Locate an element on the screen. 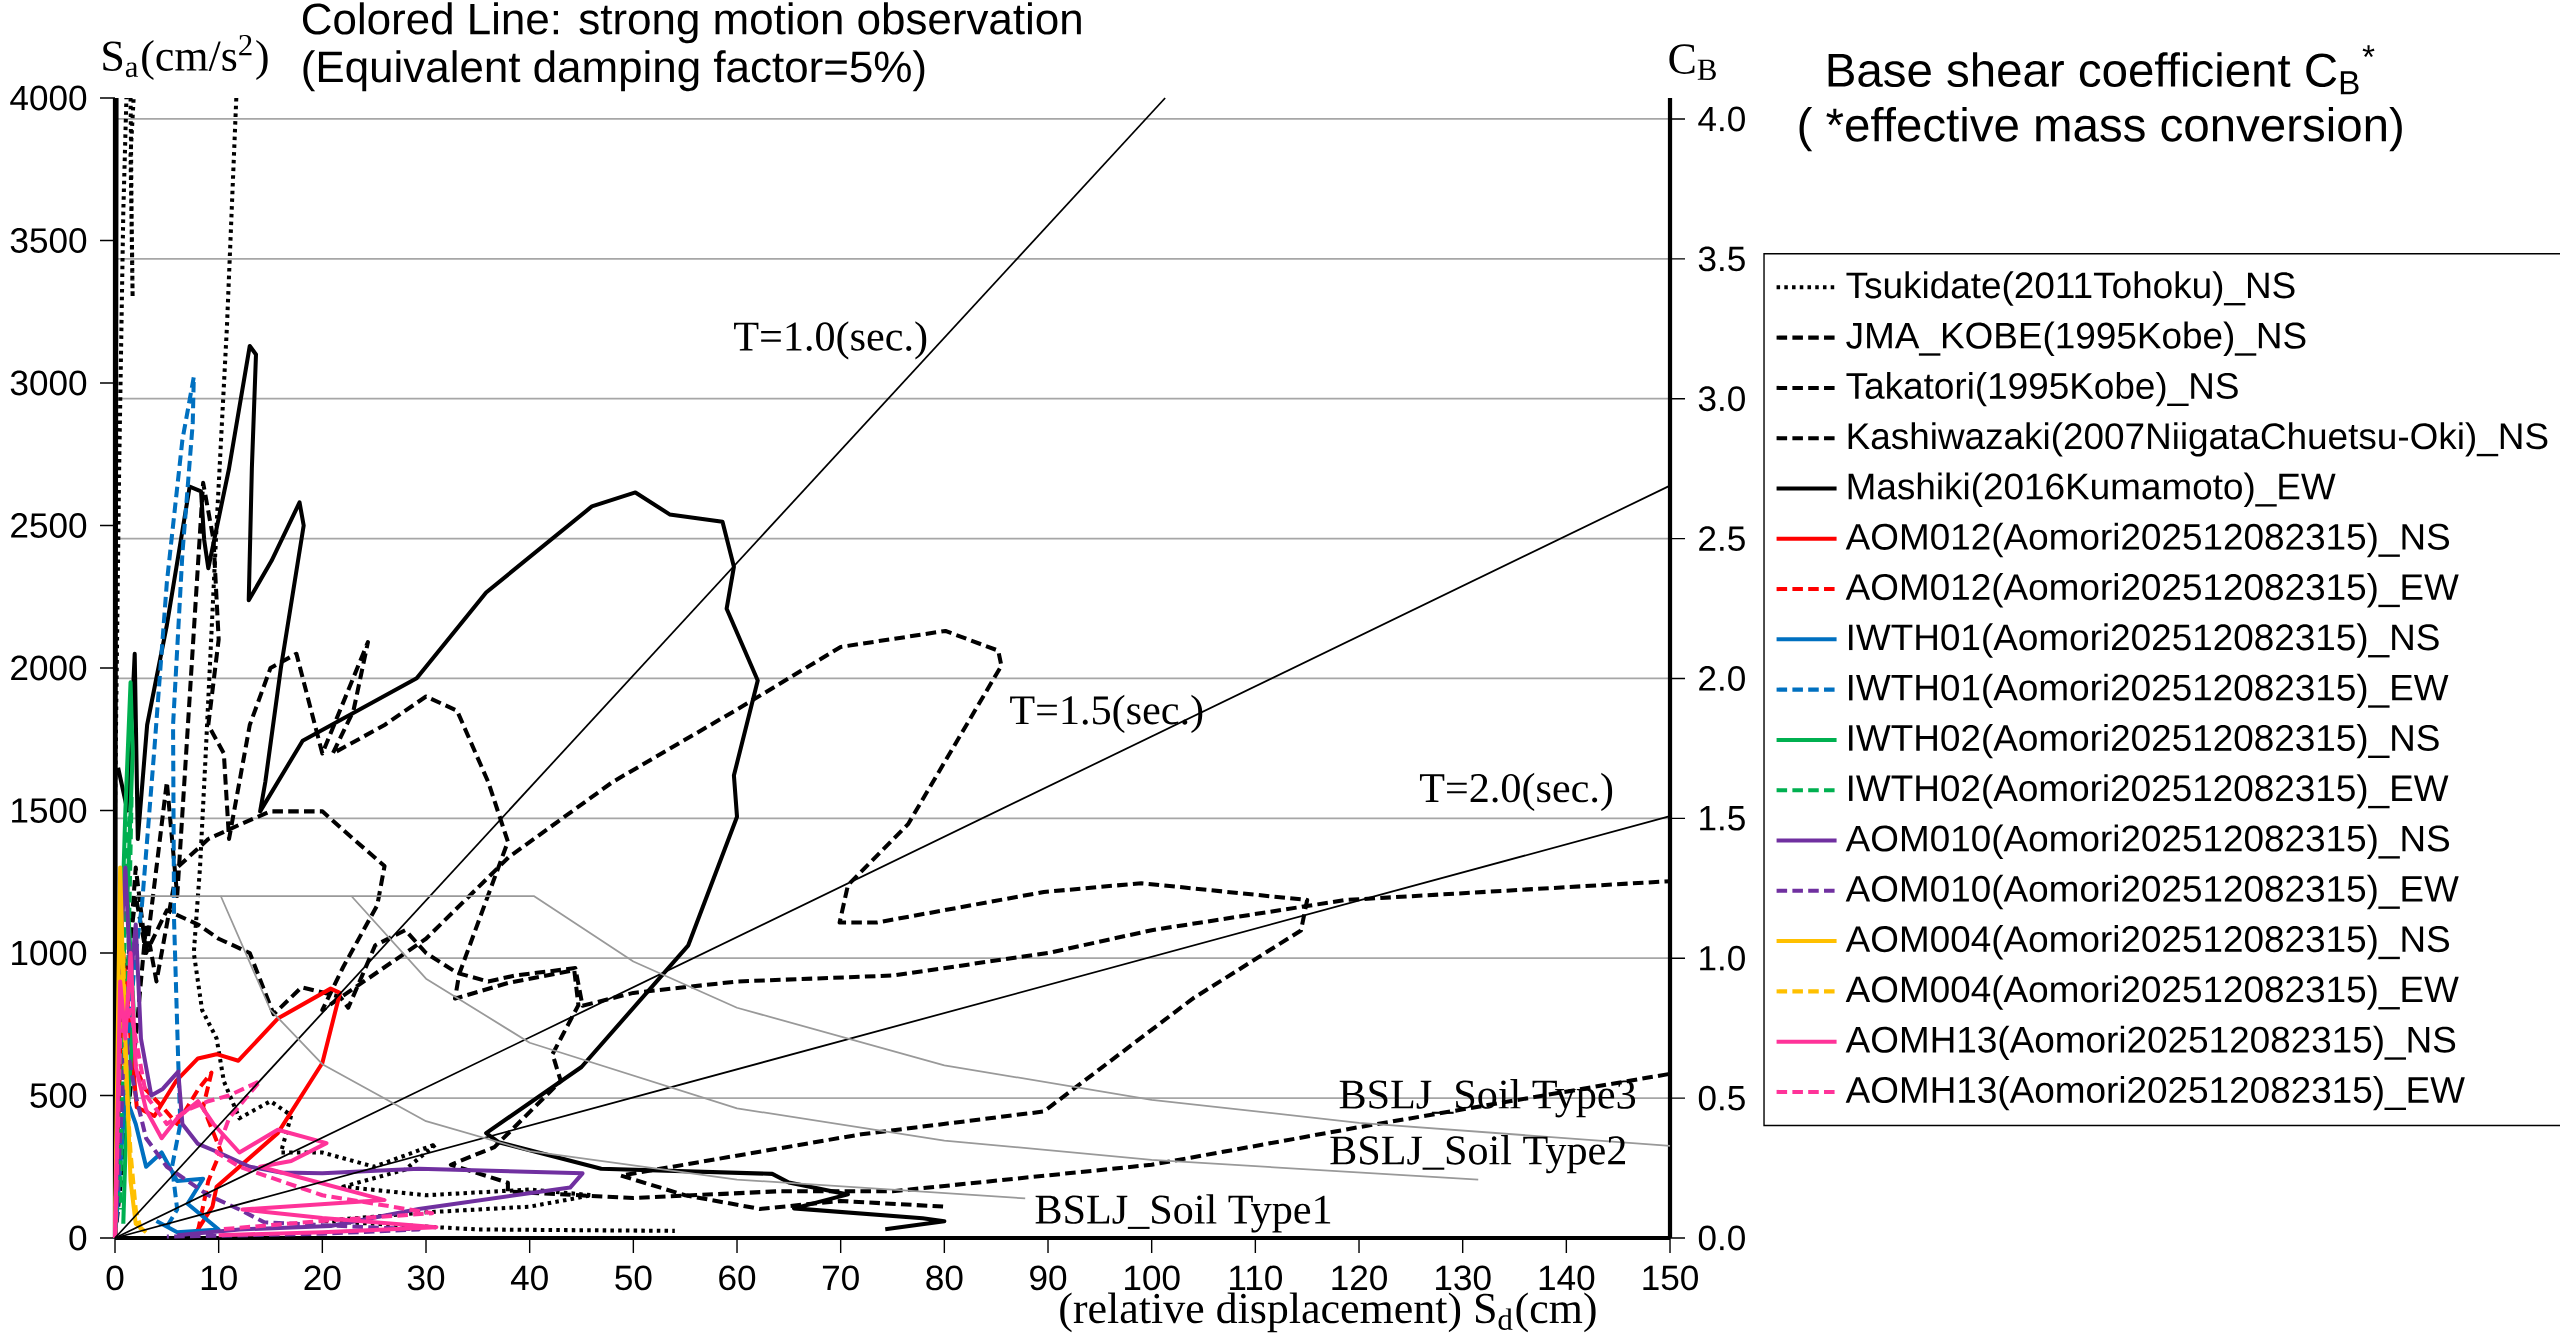 The image size is (2560, 1333). annotation: T=1.0(sec.) is located at coordinates (830, 340).